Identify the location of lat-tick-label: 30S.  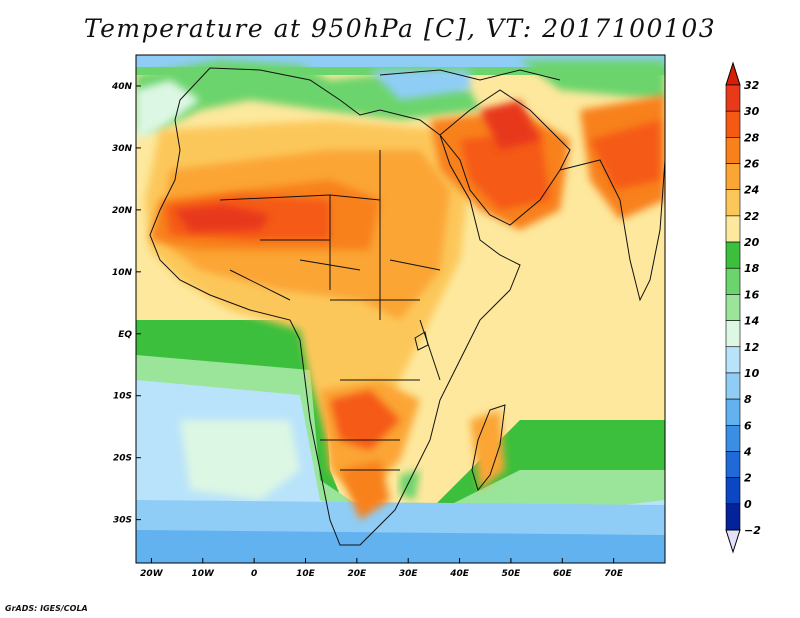
(122, 521).